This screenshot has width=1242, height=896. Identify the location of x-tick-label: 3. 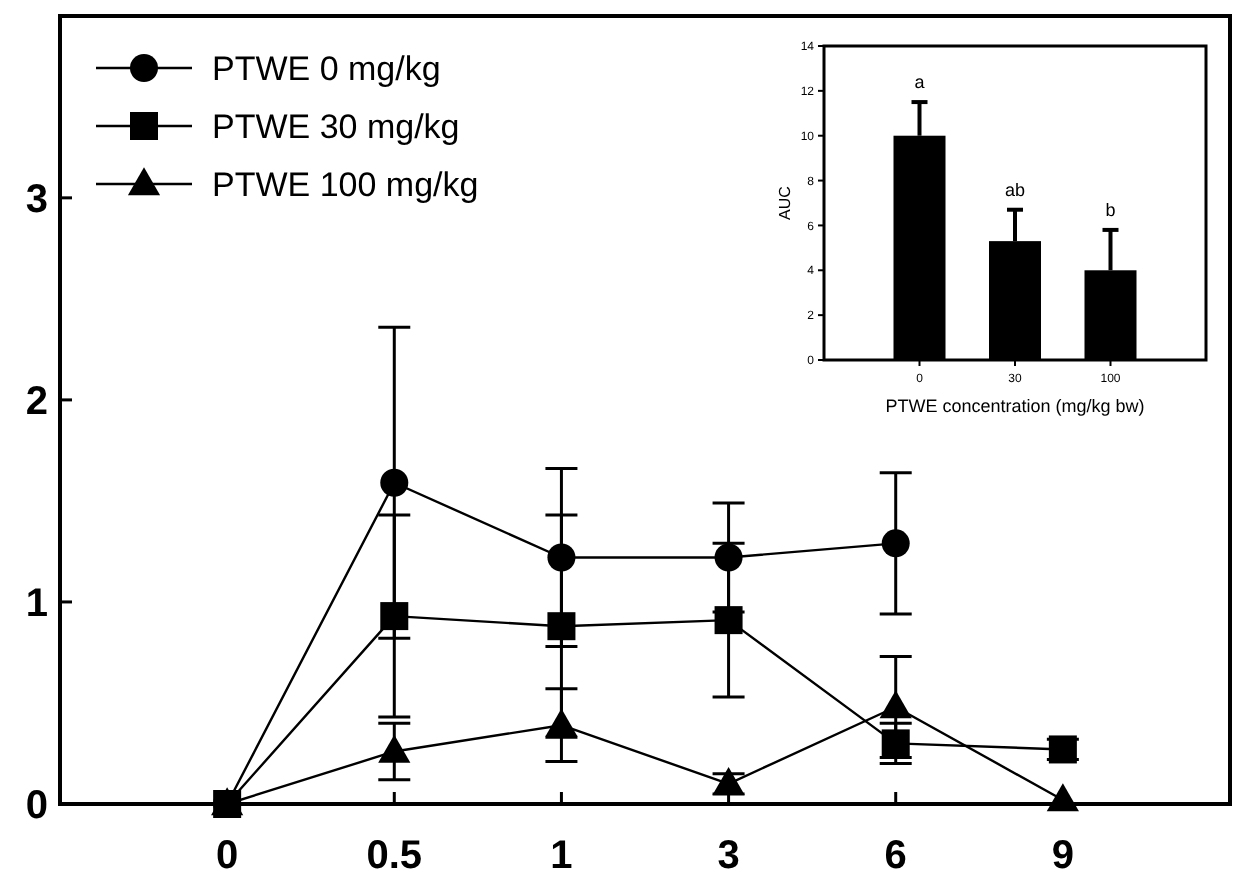
(728, 856).